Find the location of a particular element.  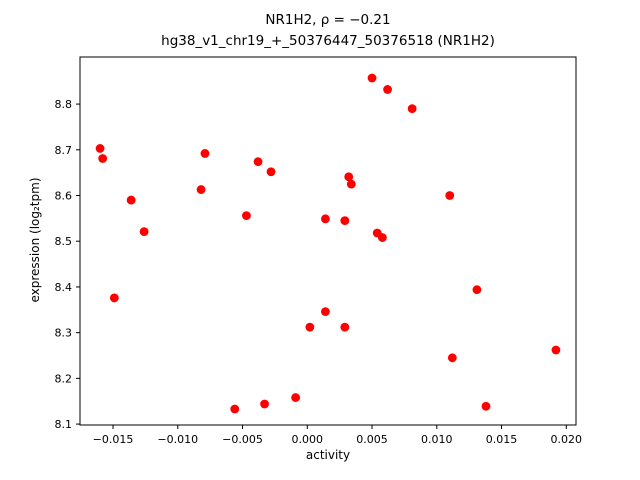

svg-text: 0.000 is located at coordinates (308, 439).